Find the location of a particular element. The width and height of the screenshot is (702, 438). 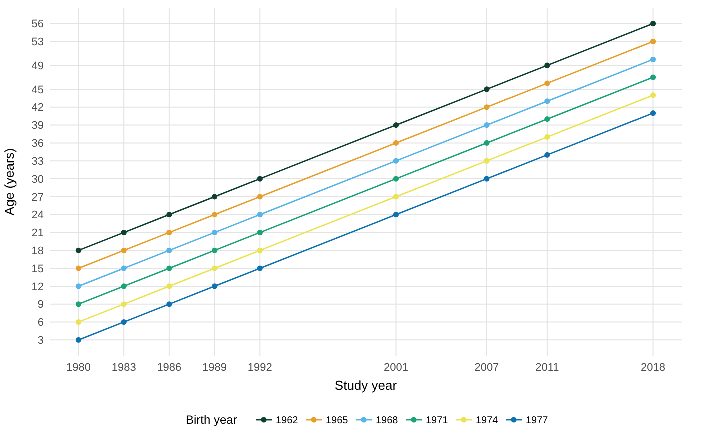

x-tick-label: 1992 is located at coordinates (260, 368).